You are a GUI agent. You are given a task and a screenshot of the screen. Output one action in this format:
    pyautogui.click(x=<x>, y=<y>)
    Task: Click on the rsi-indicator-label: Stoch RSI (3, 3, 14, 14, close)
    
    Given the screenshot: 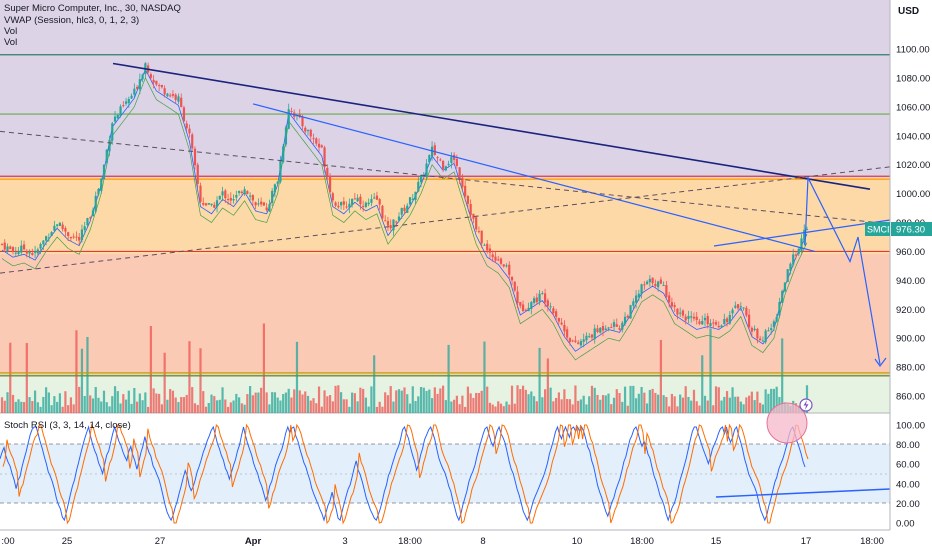 What is the action you would take?
    pyautogui.click(x=67, y=425)
    